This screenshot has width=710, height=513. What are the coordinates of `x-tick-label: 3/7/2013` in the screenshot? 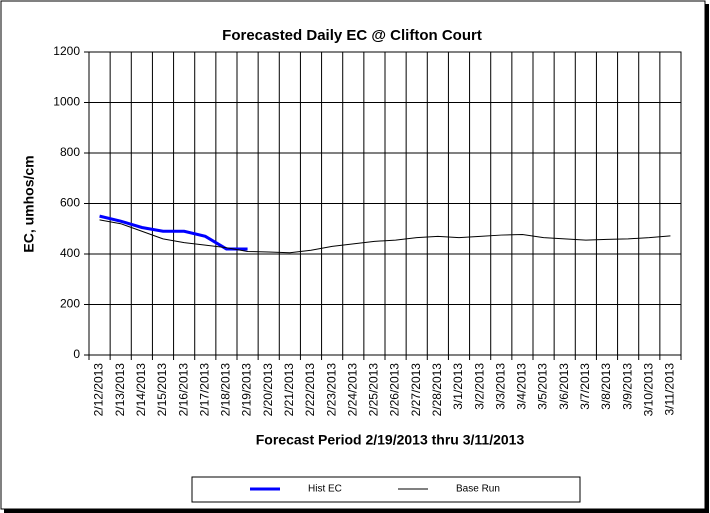 It's located at (585, 386).